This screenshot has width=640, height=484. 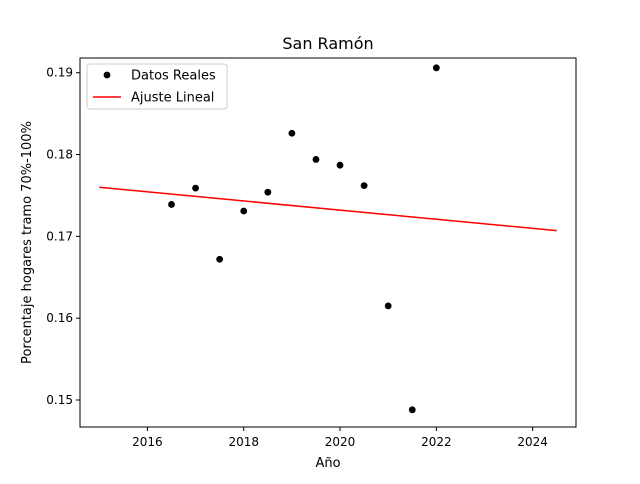 What do you see at coordinates (59, 400) in the screenshot?
I see `y-tick-label: 0.15` at bounding box center [59, 400].